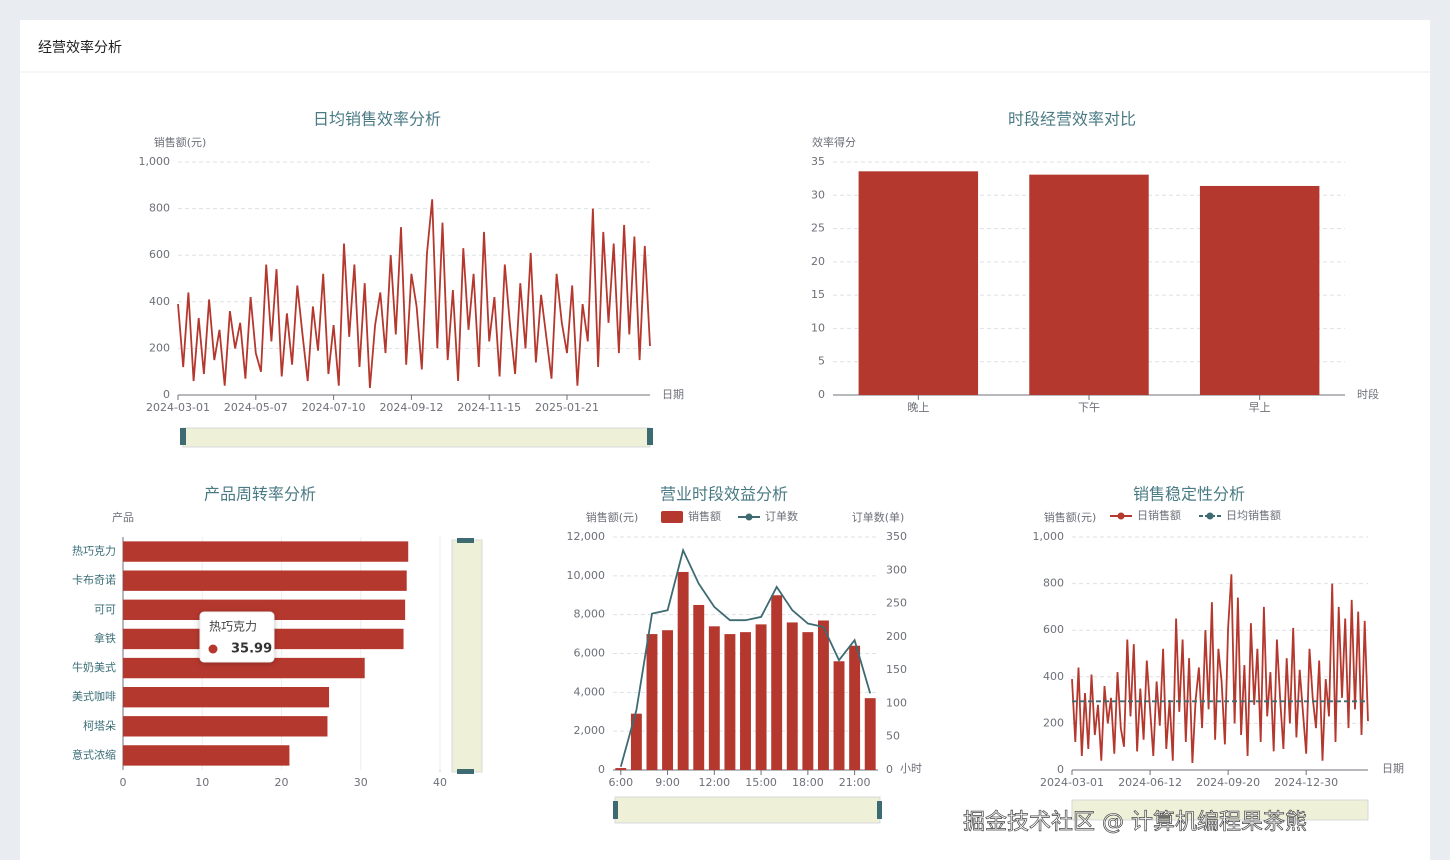 This screenshot has width=1450, height=864. Describe the element at coordinates (411, 407) in the screenshot. I see `x-tick-label: 2024-09-12` at that location.